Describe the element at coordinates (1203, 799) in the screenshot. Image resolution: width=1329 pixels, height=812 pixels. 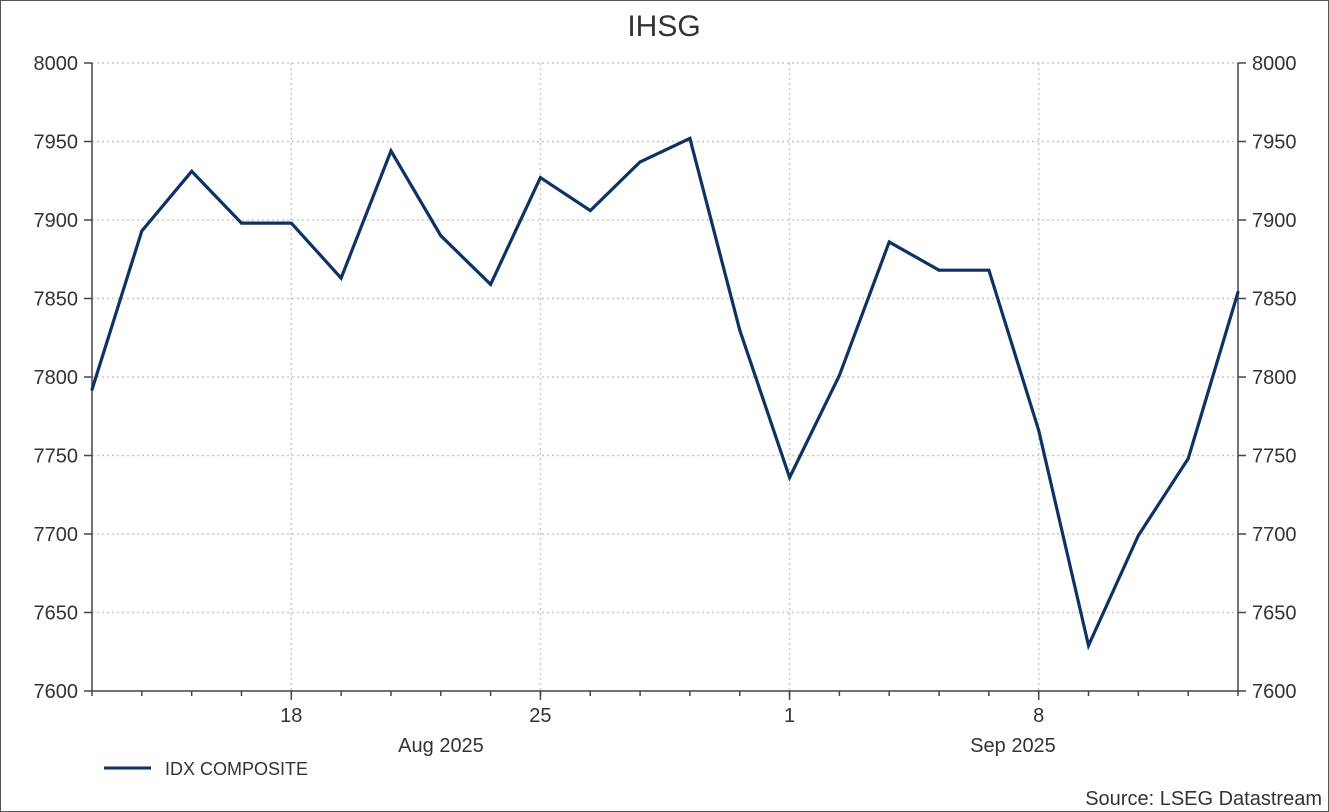
I see `source-note: Source: LSEG Datastream` at that location.